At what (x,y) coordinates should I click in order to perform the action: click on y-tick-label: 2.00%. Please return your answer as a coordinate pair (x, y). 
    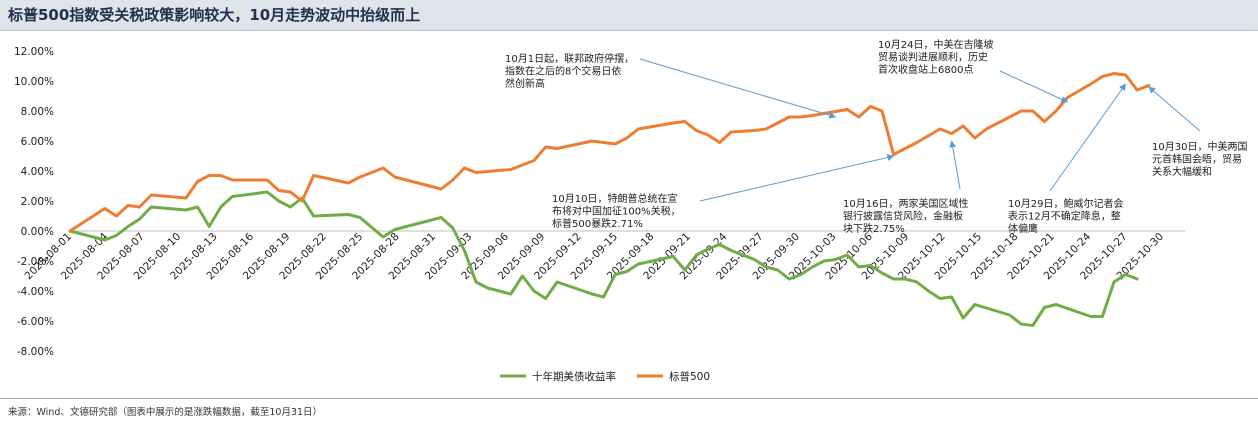
    Looking at the image, I should click on (37, 202).